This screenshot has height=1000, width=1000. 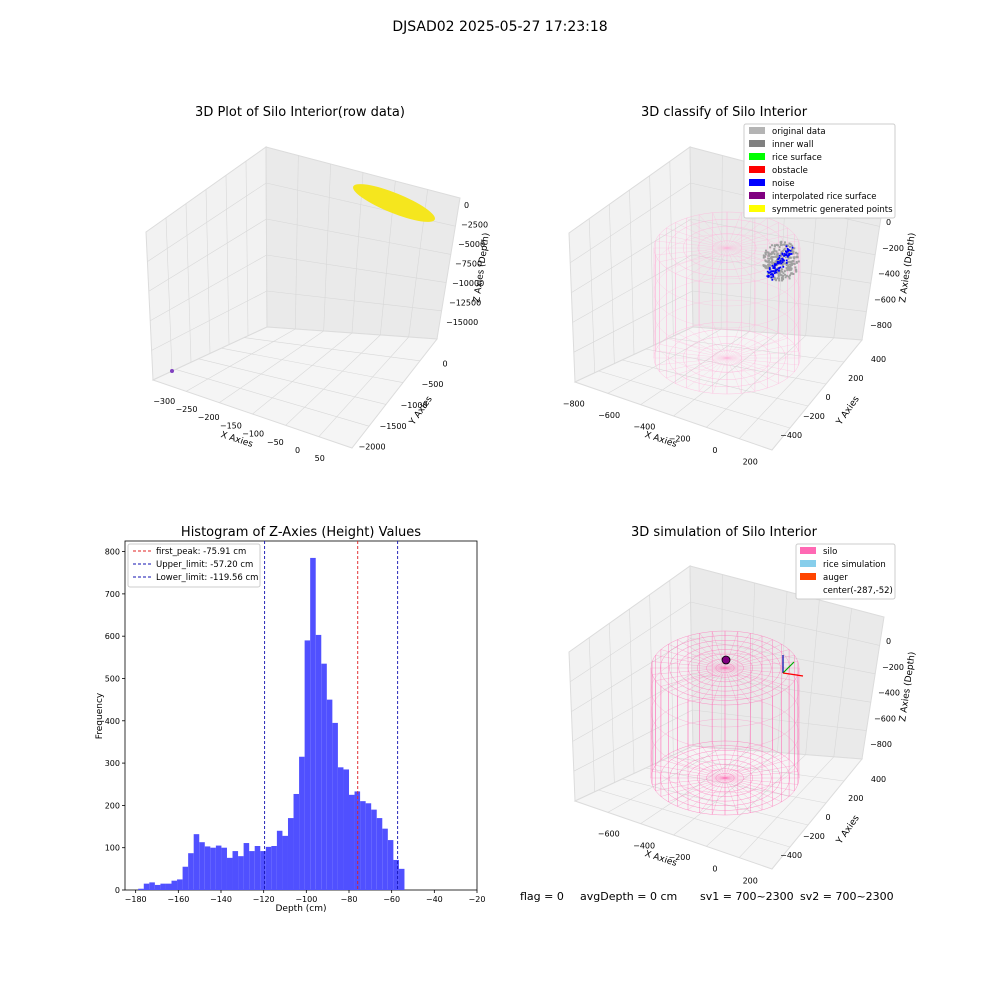 What do you see at coordinates (725, 668) in the screenshot?
I see `silo-top-ring` at bounding box center [725, 668].